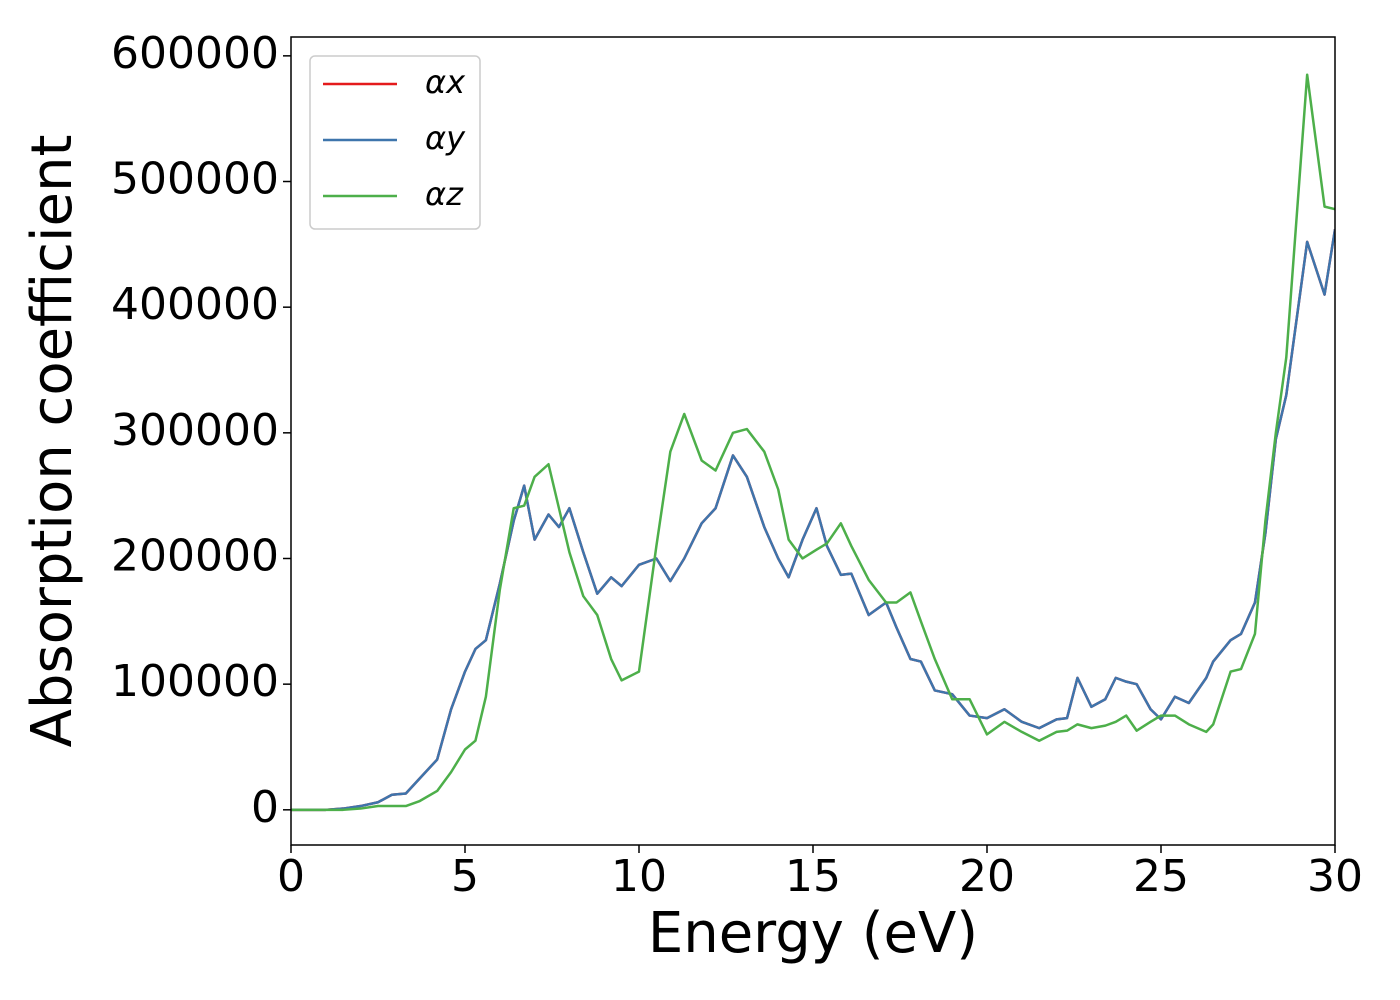 The image size is (1400, 1000). What do you see at coordinates (195, 53) in the screenshot?
I see `y-tick-label: 600000` at bounding box center [195, 53].